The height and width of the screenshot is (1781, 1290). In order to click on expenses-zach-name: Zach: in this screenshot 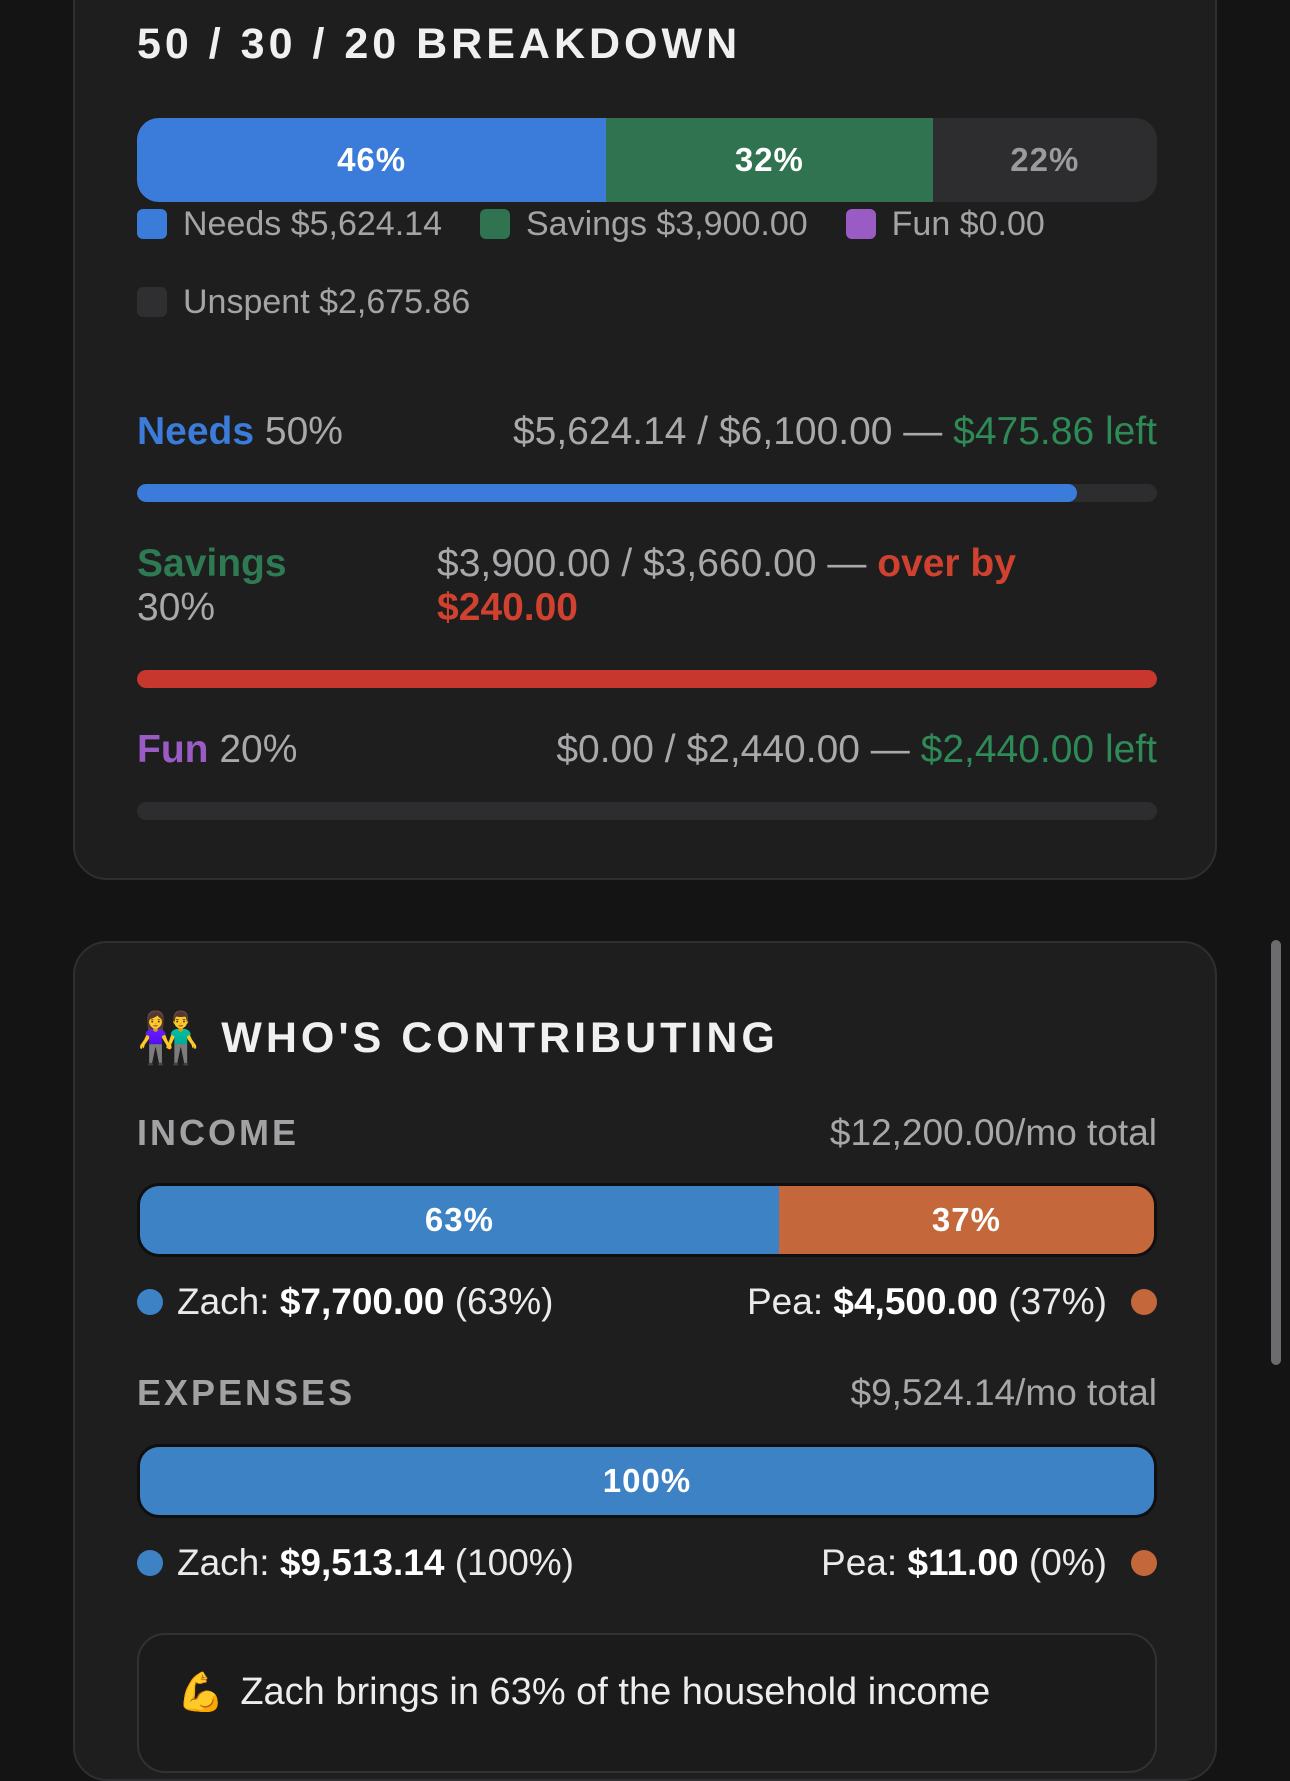, I will do `click(223, 1562)`.